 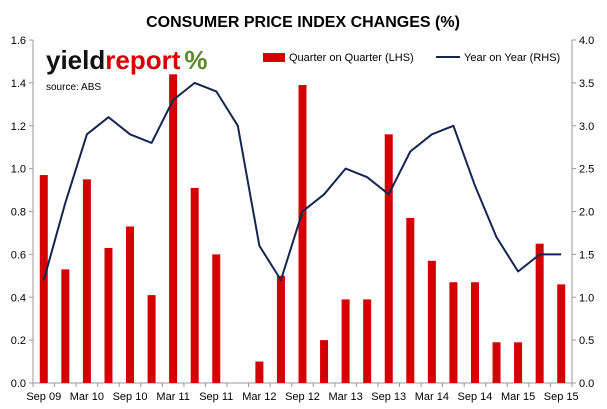 I want to click on x-tick-label: Sep 11, so click(x=216, y=397).